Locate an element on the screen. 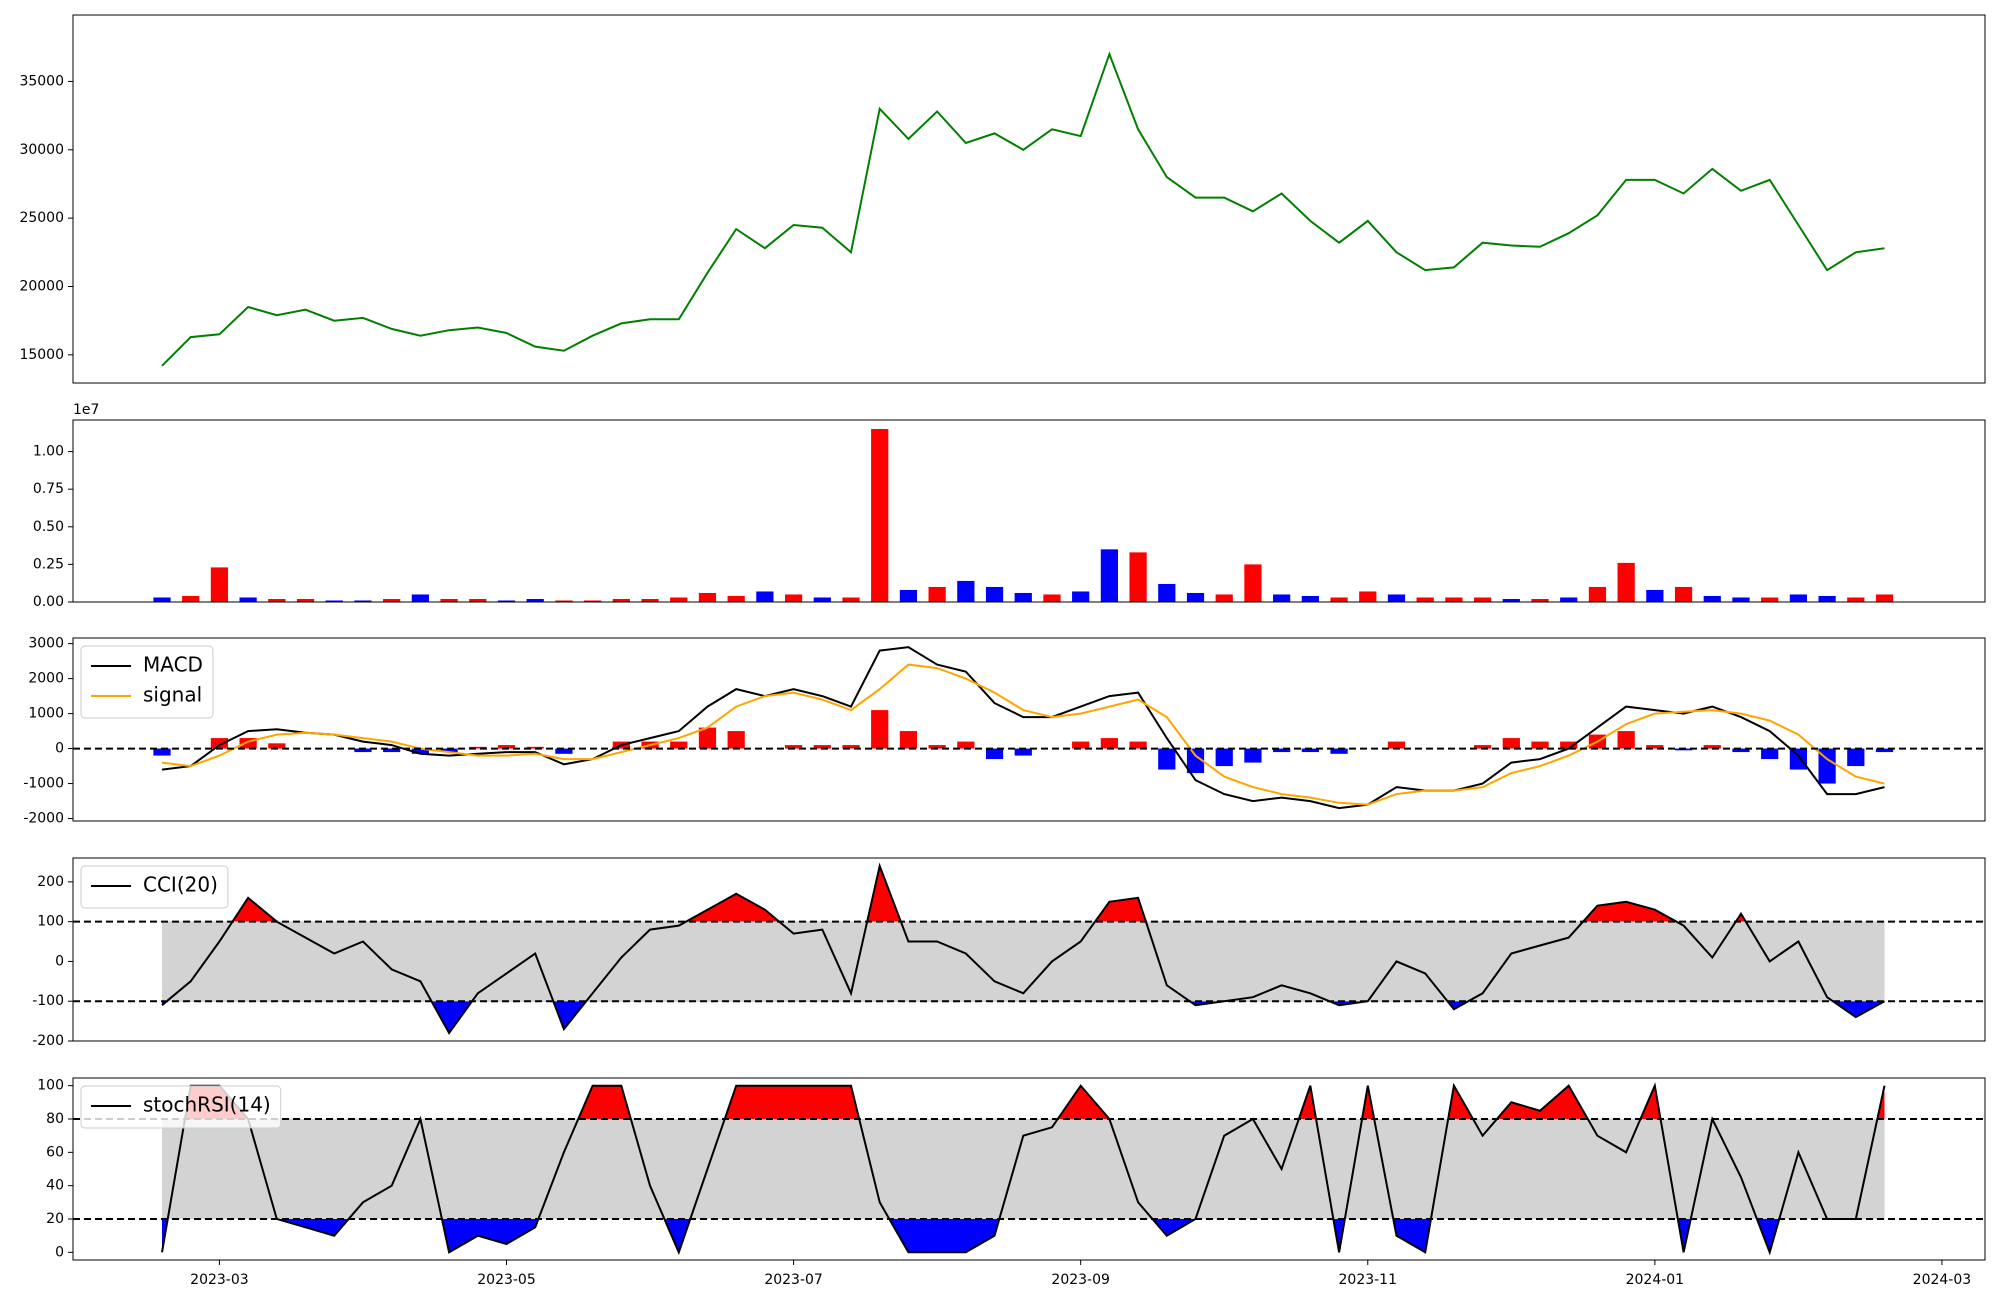 This screenshot has height=1300, width=2000. y-tick-label: 1000 is located at coordinates (46, 714).